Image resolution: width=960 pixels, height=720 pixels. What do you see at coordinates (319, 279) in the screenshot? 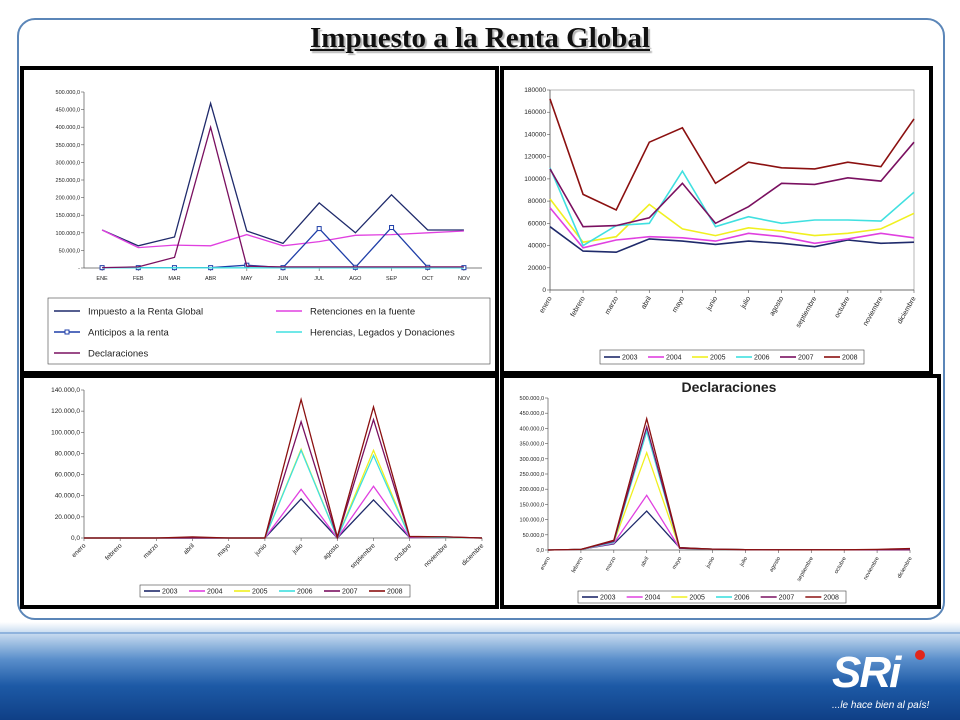
I see `x-tick-label: JUL` at bounding box center [319, 279].